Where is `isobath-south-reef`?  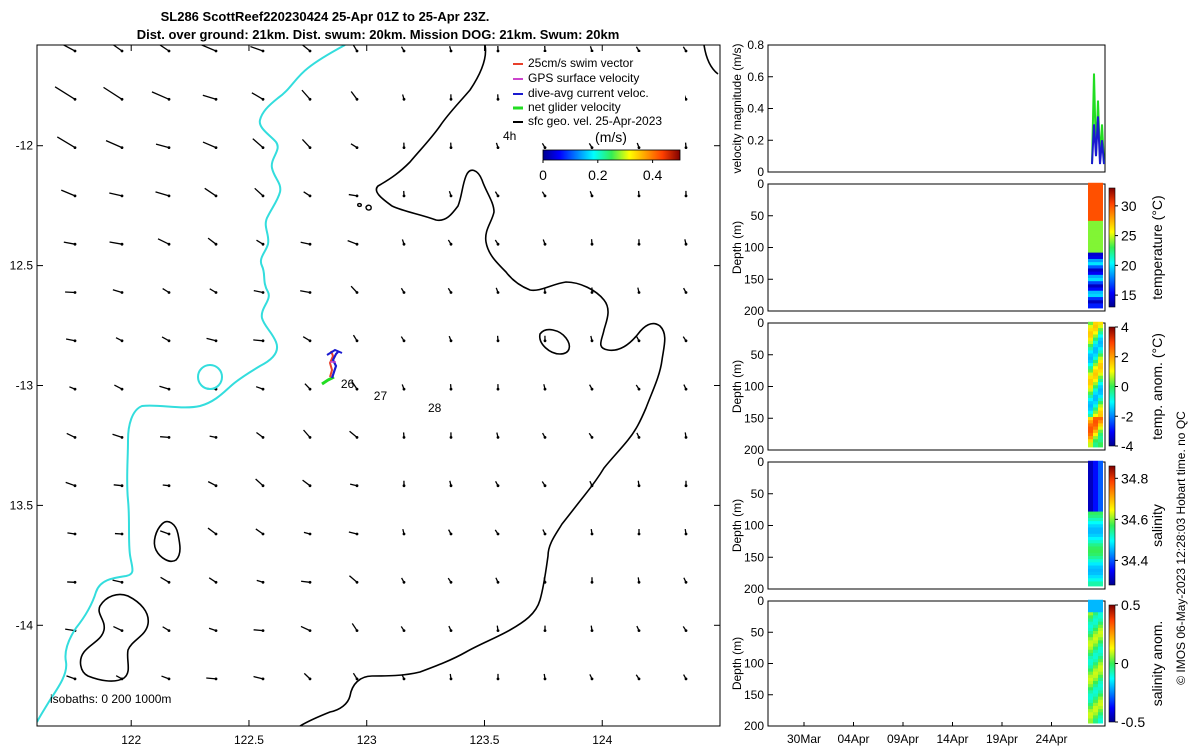 isobath-south-reef is located at coordinates (167, 541).